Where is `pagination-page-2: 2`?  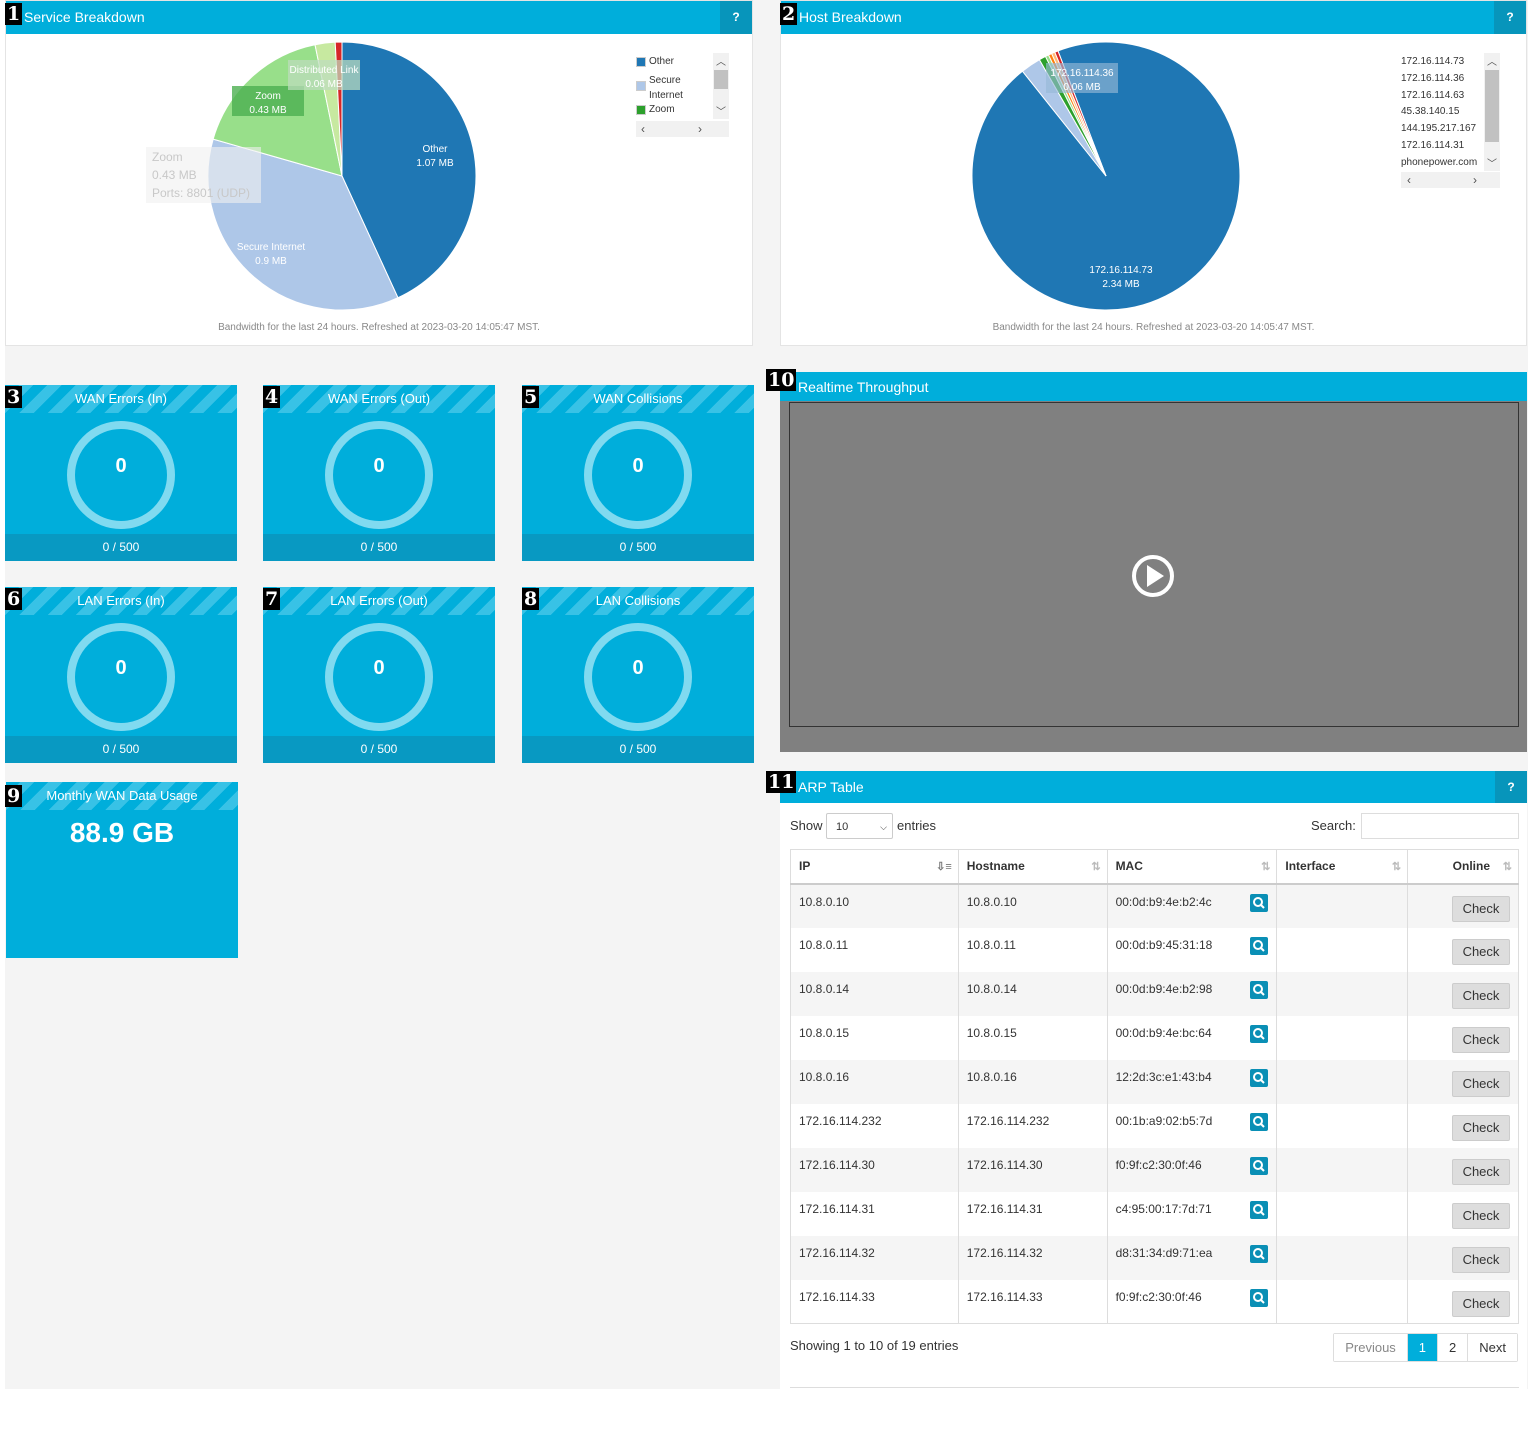
pagination-page-2: 2 is located at coordinates (1452, 1347).